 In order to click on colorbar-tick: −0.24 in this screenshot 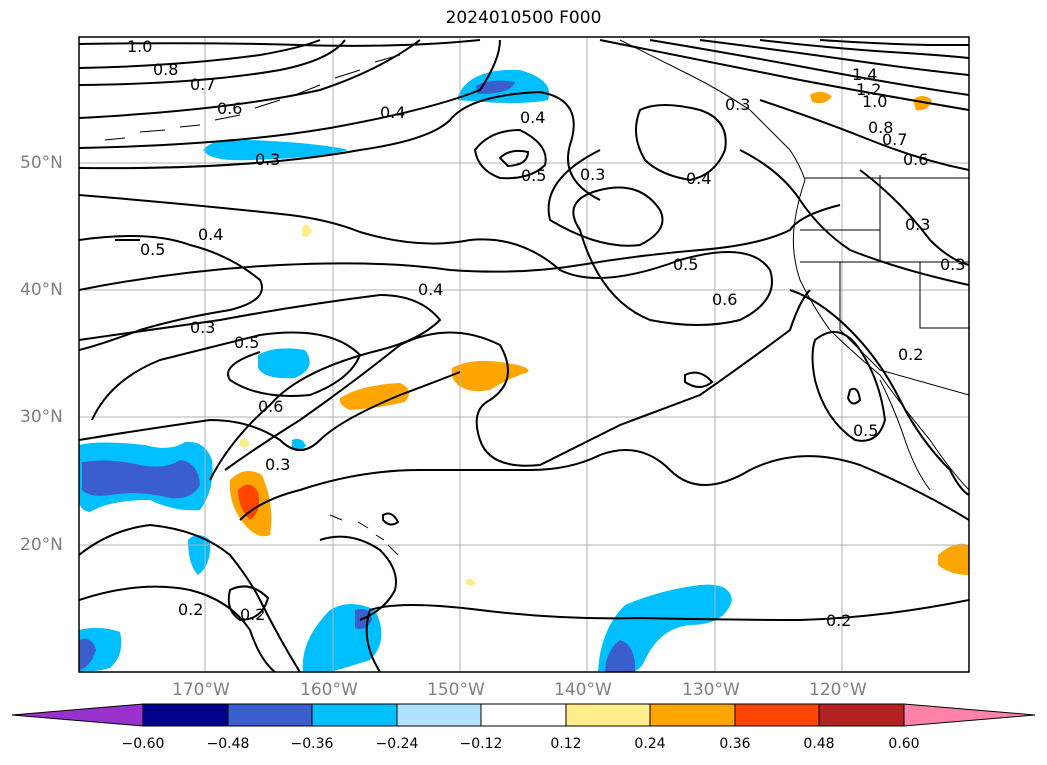, I will do `click(397, 744)`.